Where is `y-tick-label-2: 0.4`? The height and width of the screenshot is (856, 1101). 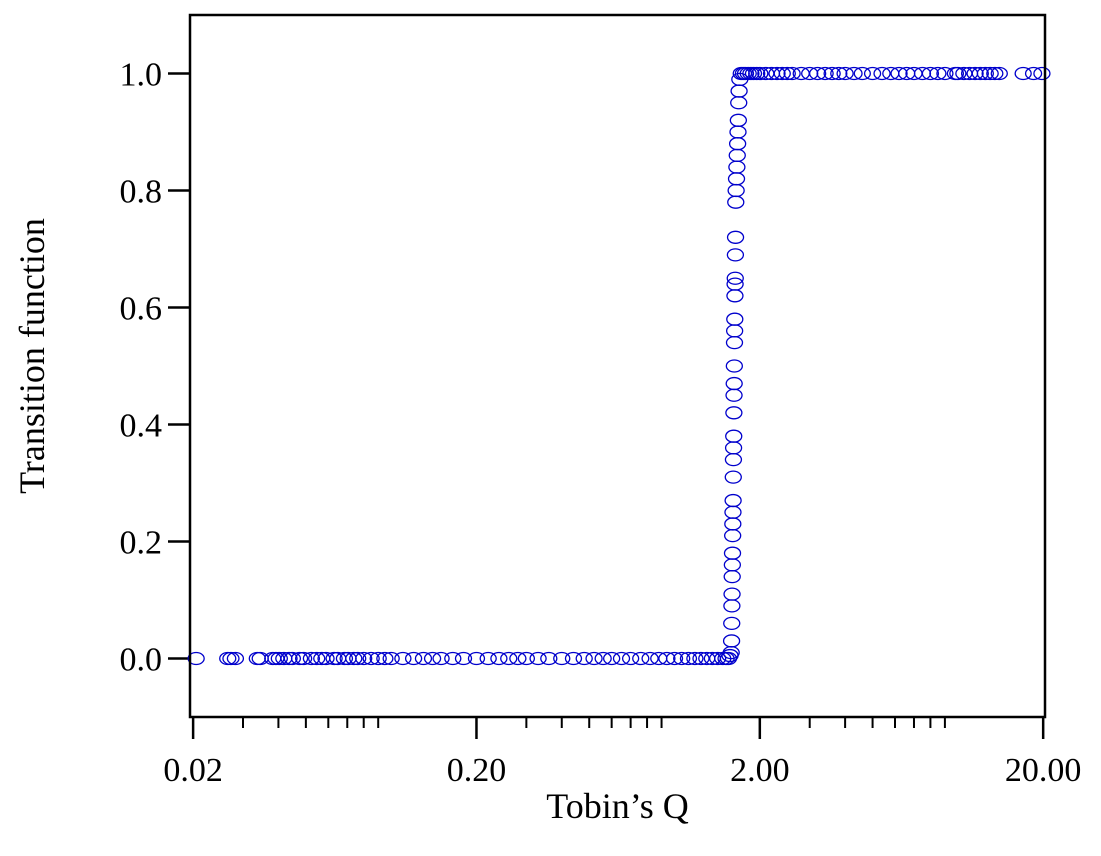
y-tick-label-2: 0.4 is located at coordinates (141, 426).